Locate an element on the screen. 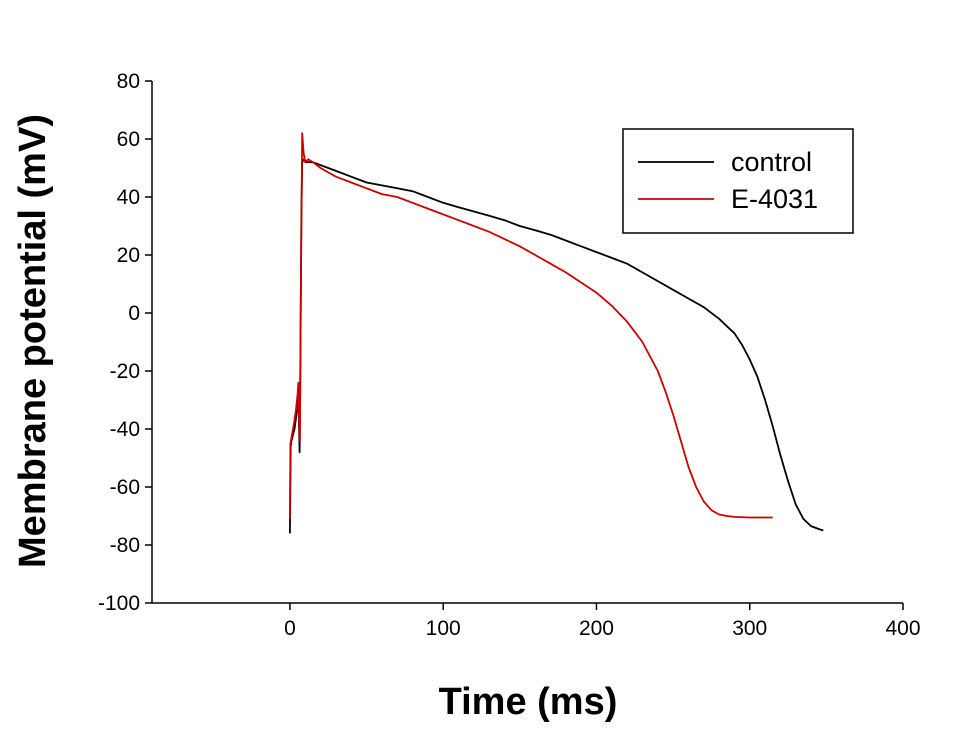 Image resolution: width=976 pixels, height=731 pixels. y-tick-label: 0 is located at coordinates (134, 313).